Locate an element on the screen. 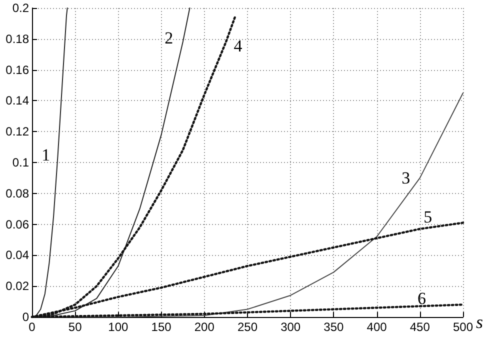 The image size is (485, 339). y-tick-label: 0.12 is located at coordinates (18, 131).